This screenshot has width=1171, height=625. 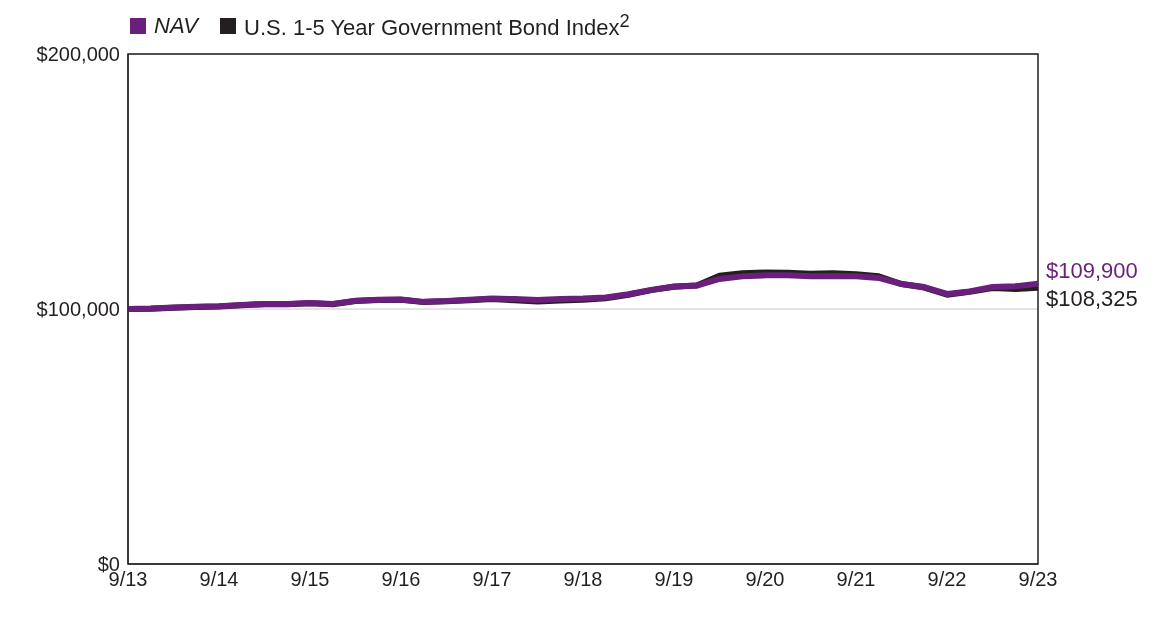 What do you see at coordinates (78, 309) in the screenshot?
I see `y-tick-label: $100,000` at bounding box center [78, 309].